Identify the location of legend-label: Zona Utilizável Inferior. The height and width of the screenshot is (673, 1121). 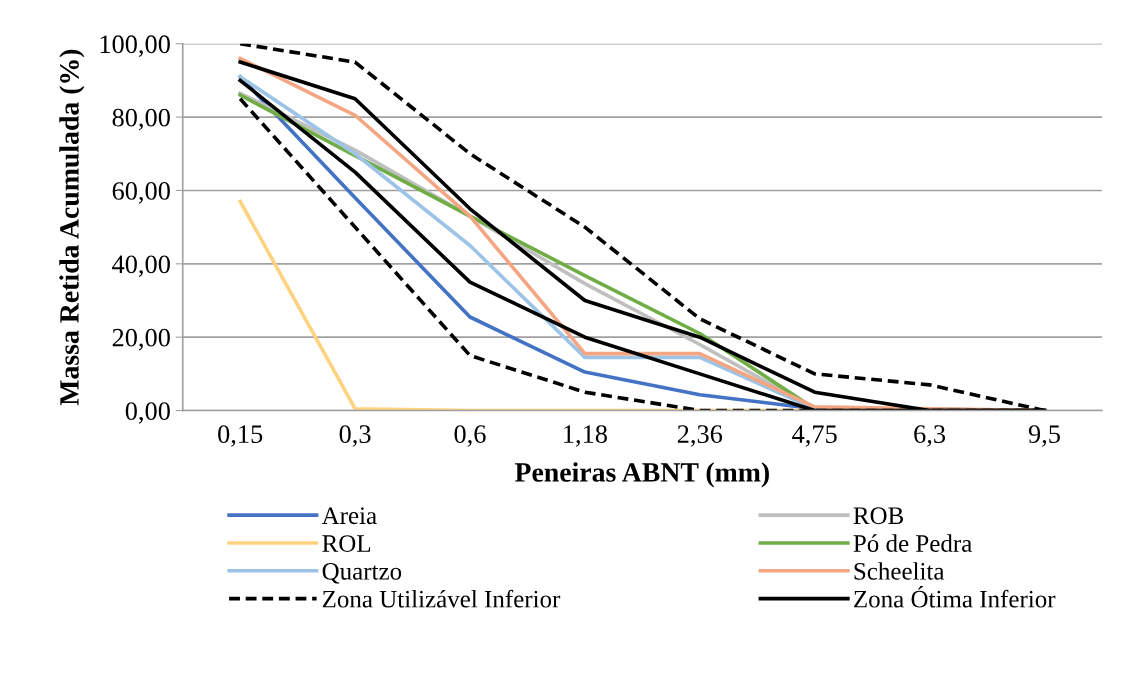
(441, 598).